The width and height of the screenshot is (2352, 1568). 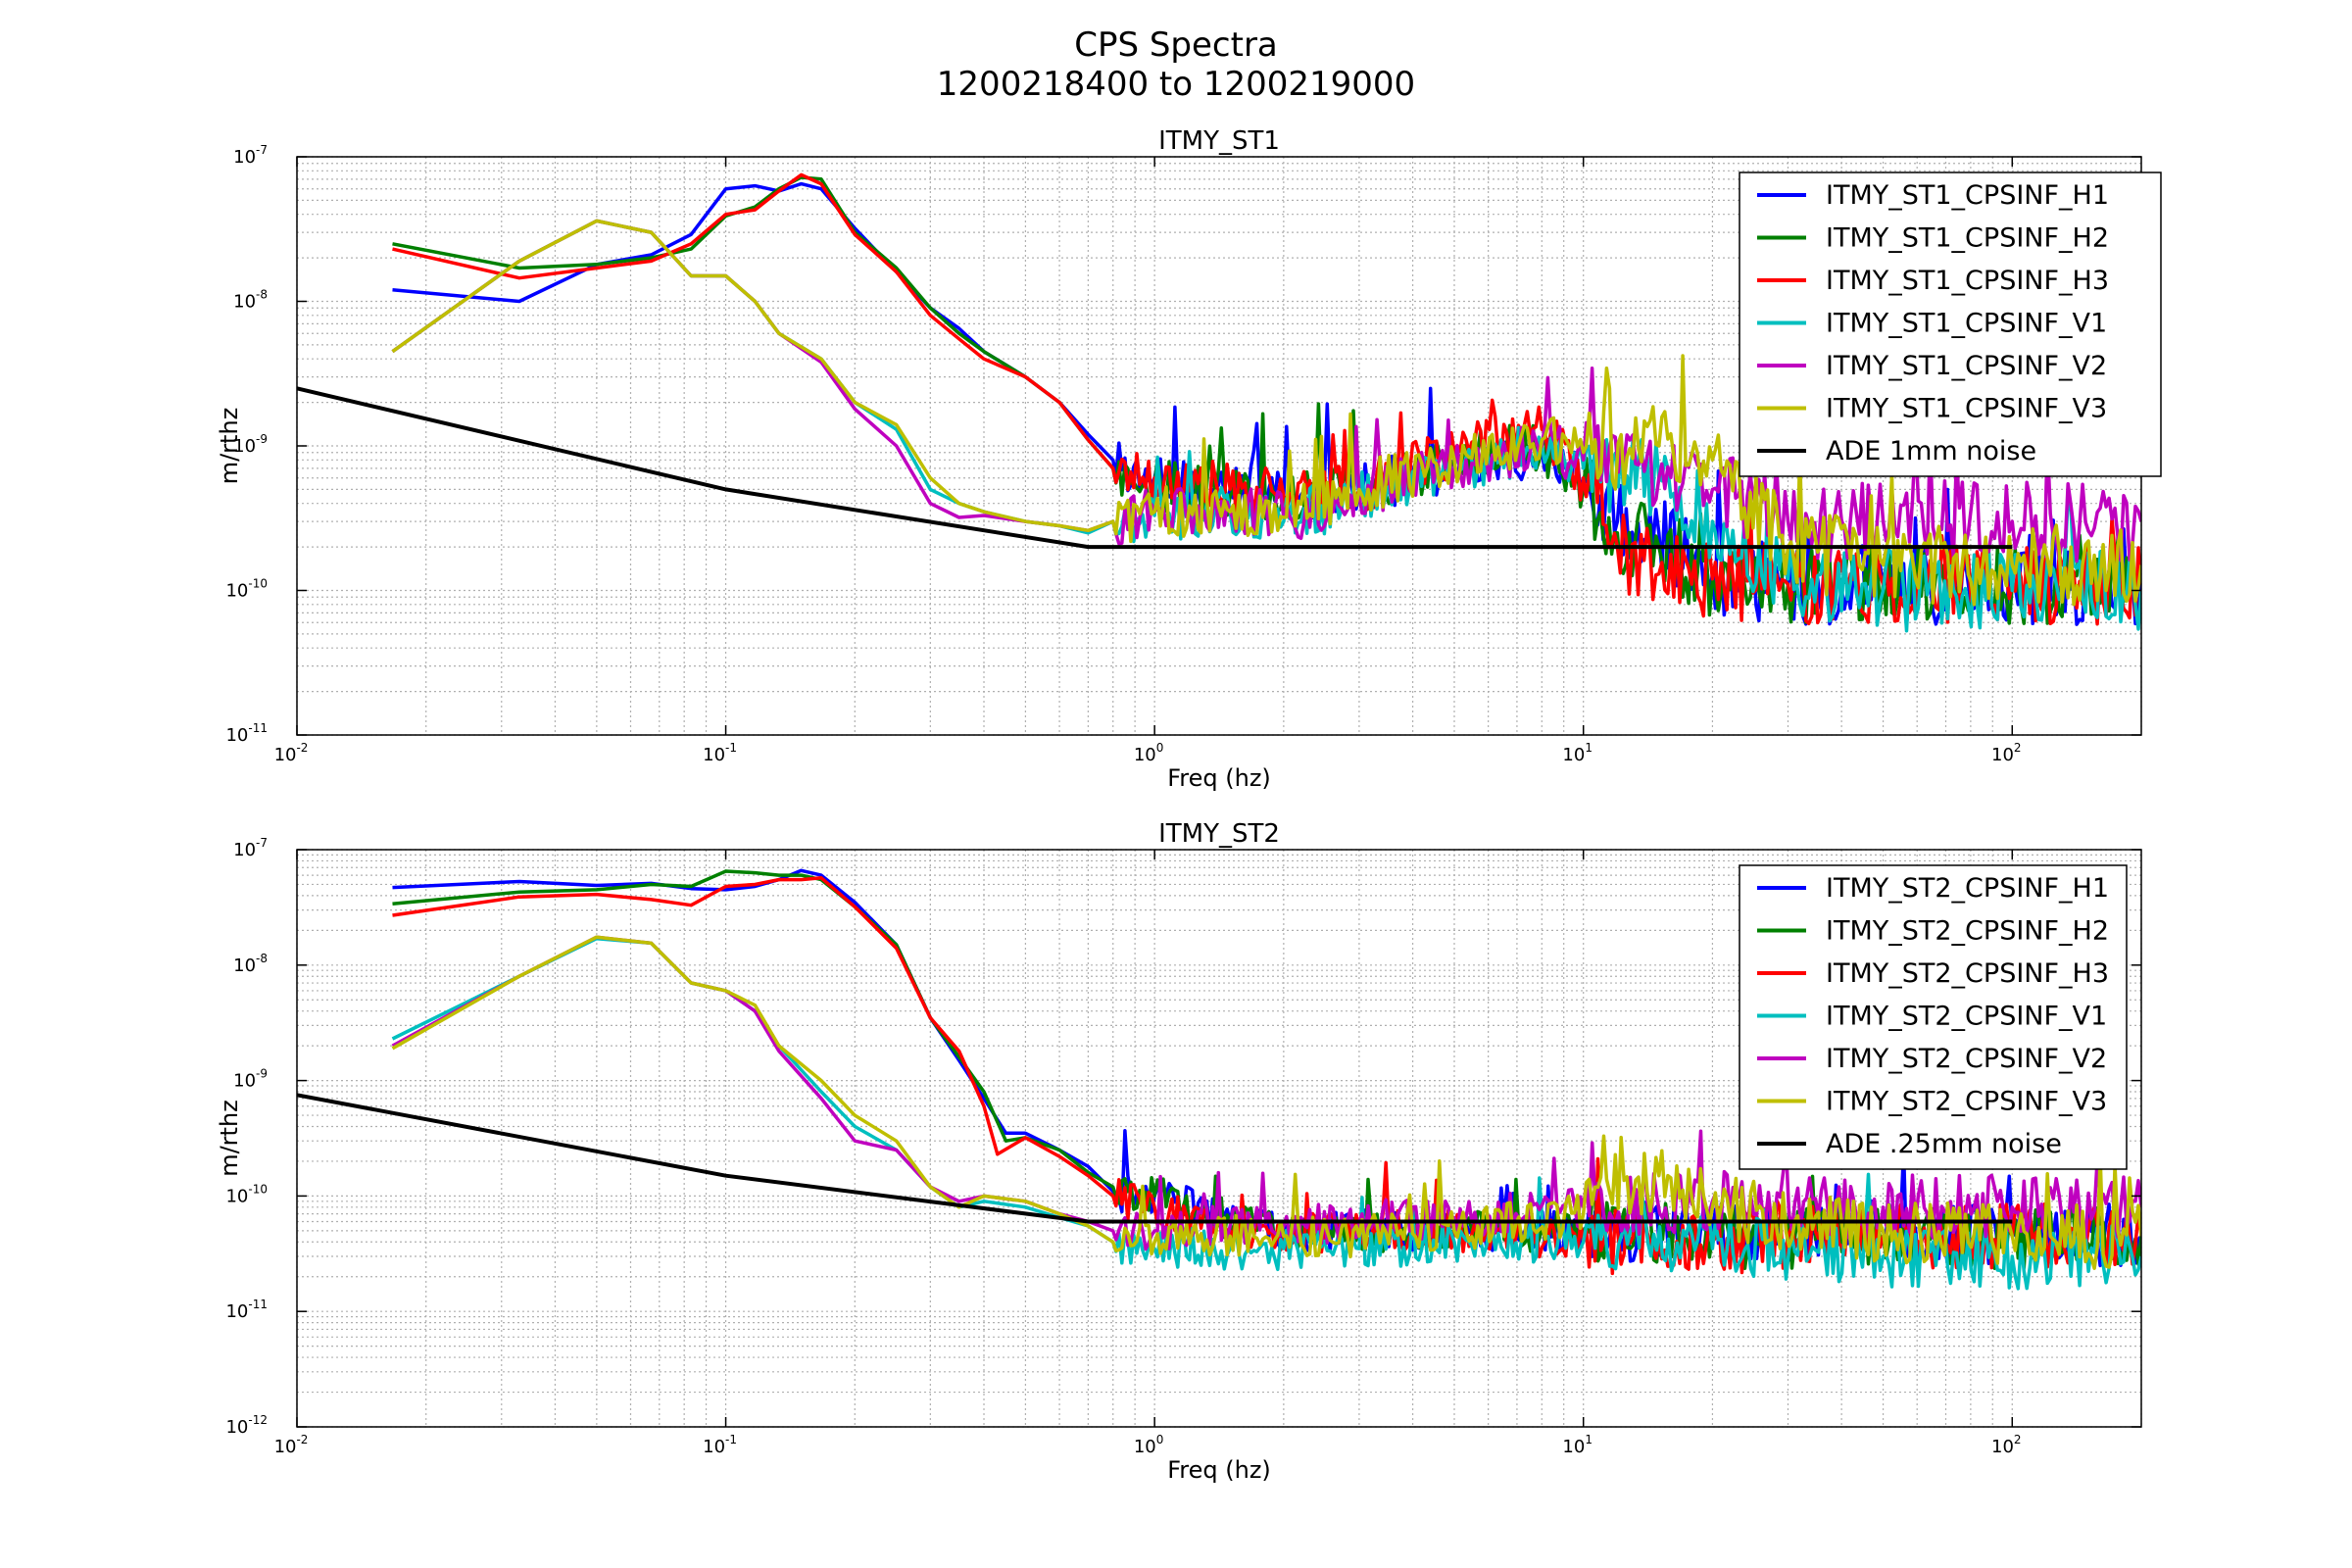 I want to click on y-tick-label: 10⁻⁹, so click(x=250, y=1079).